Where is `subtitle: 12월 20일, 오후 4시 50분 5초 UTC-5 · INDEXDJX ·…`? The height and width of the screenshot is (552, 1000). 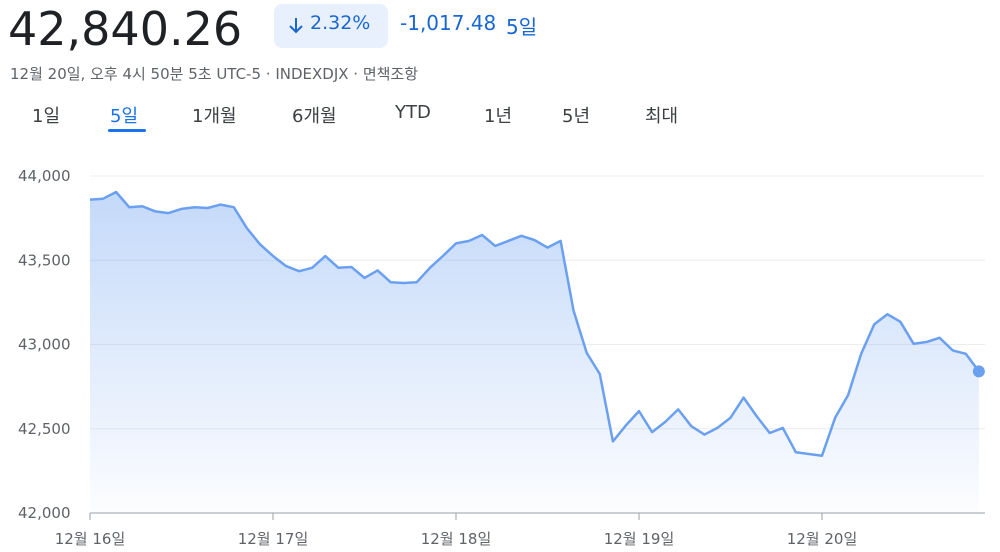 subtitle: 12월 20일, 오후 4시 50분 5초 UTC-5 · INDEXDJX ·… is located at coordinates (214, 74).